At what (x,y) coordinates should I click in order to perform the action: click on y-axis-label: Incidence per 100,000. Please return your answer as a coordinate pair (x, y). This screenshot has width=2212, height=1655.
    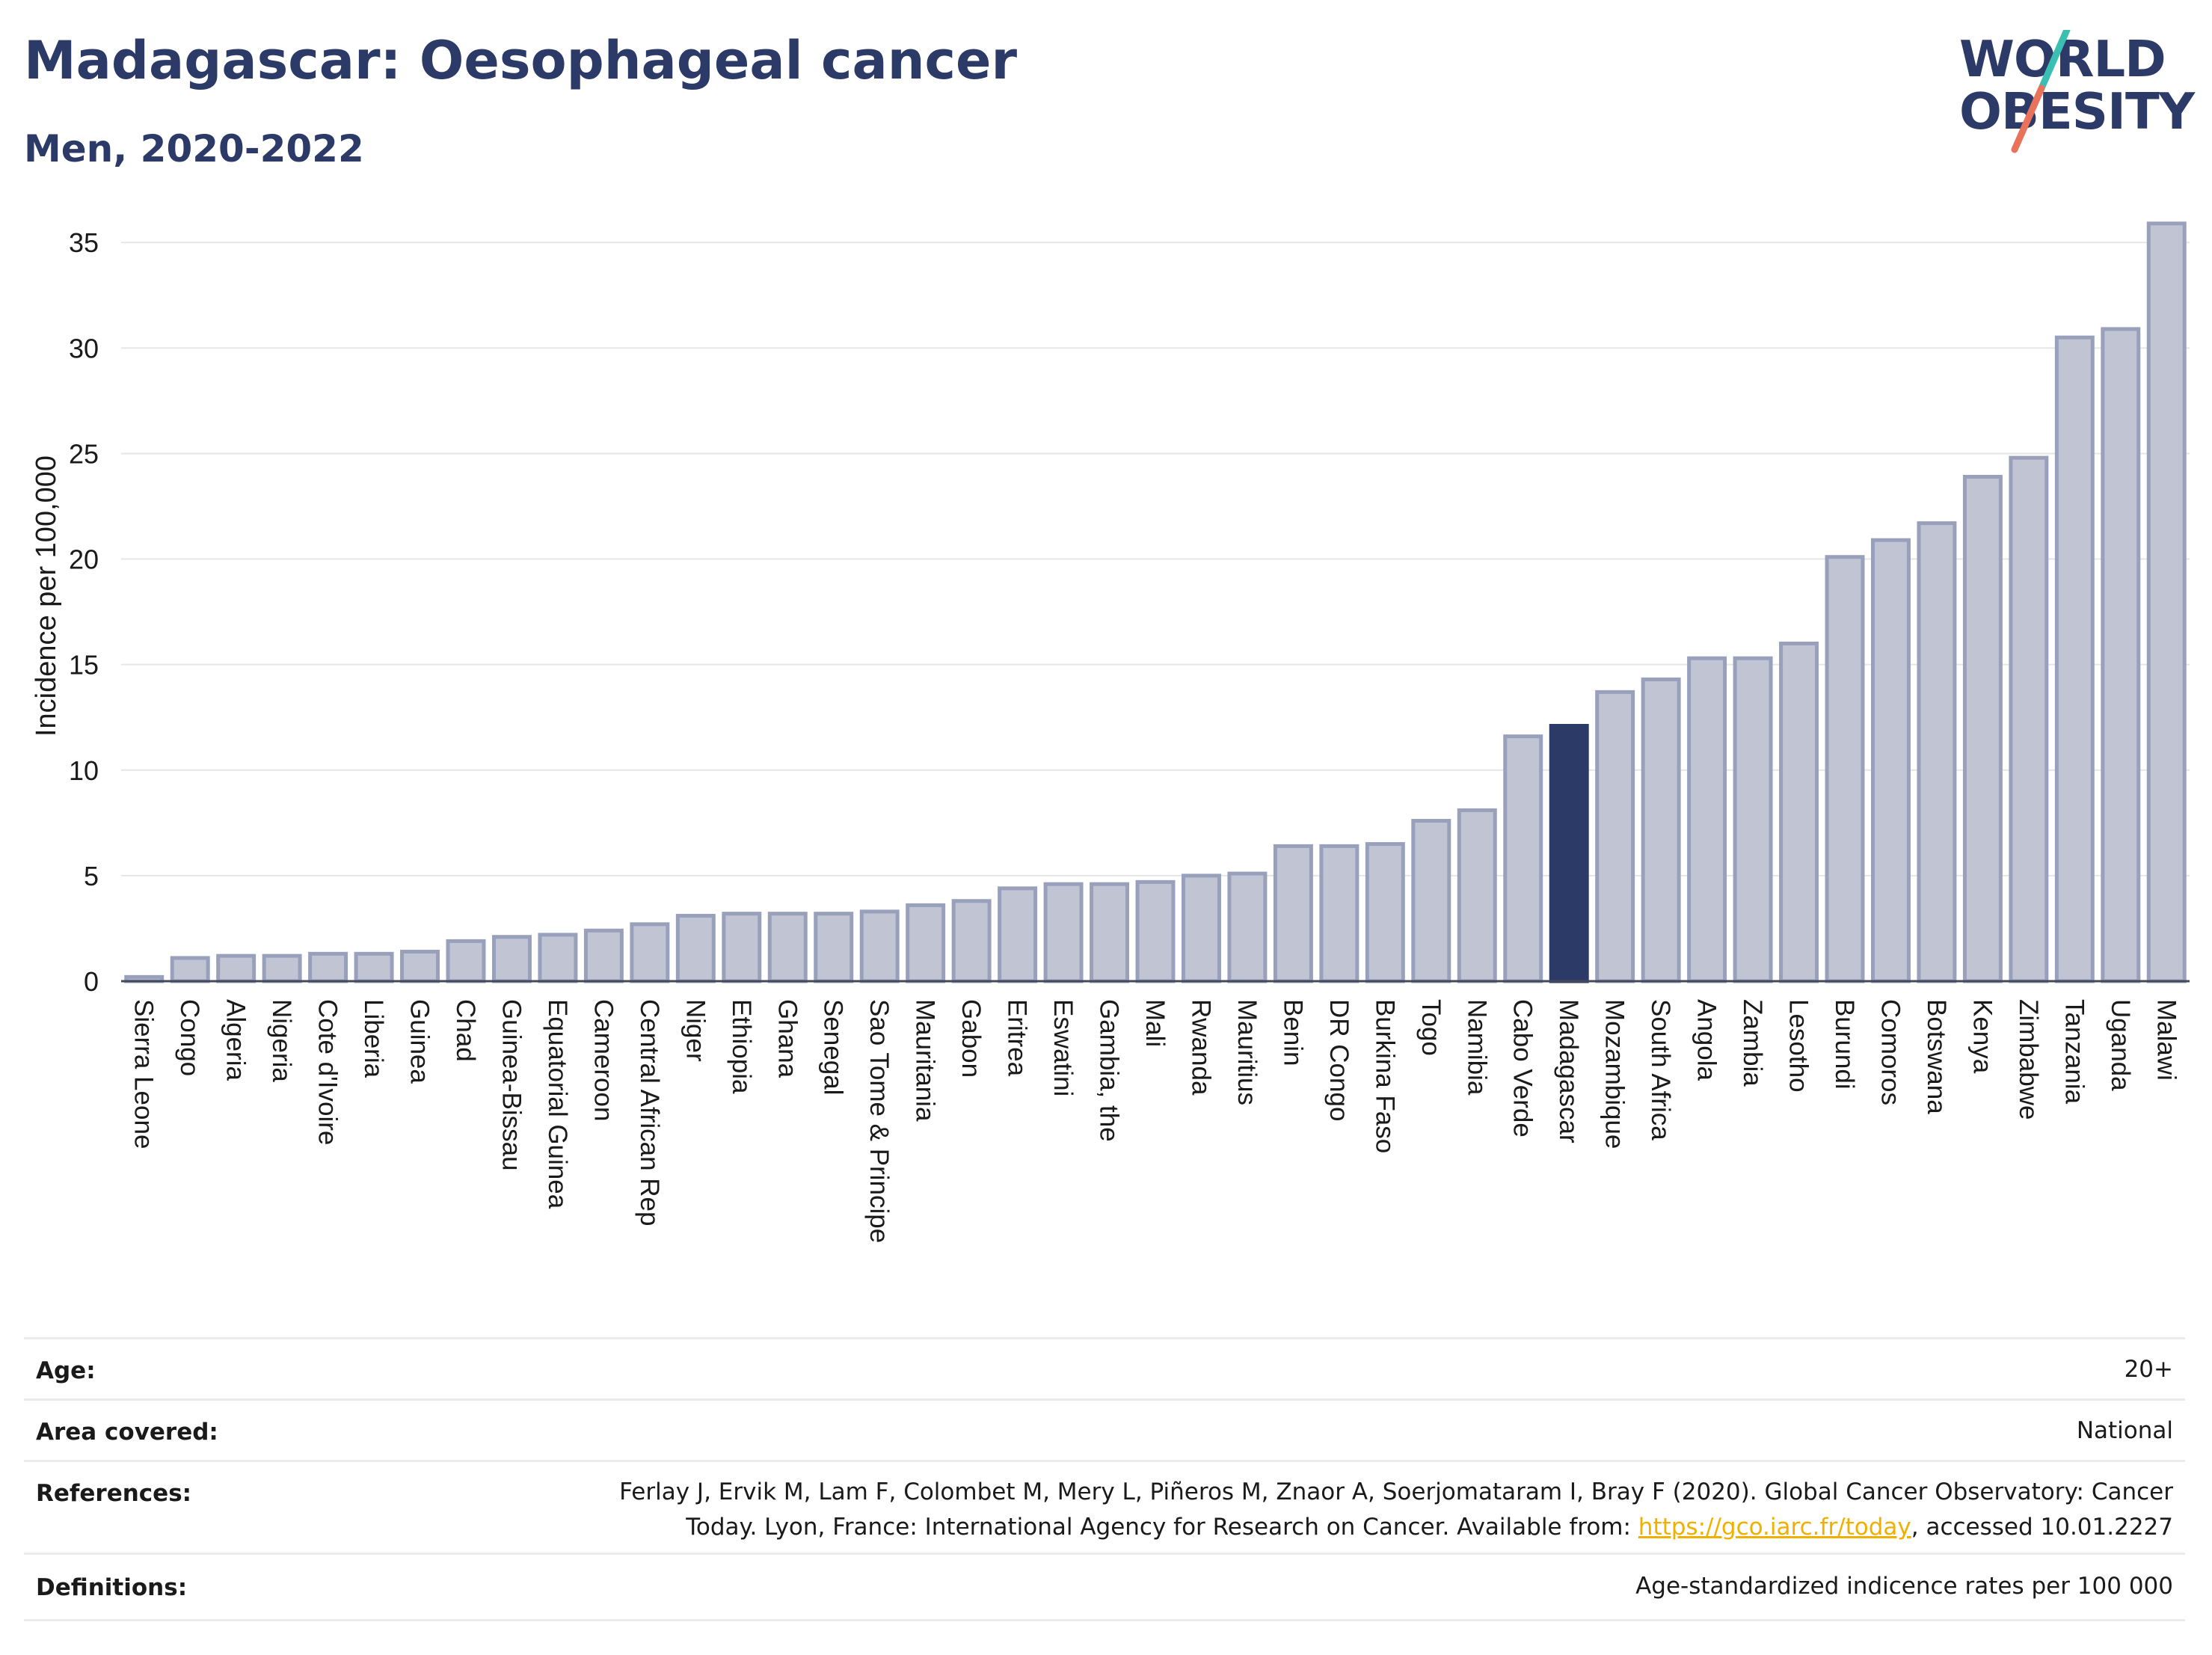
    Looking at the image, I should click on (46, 596).